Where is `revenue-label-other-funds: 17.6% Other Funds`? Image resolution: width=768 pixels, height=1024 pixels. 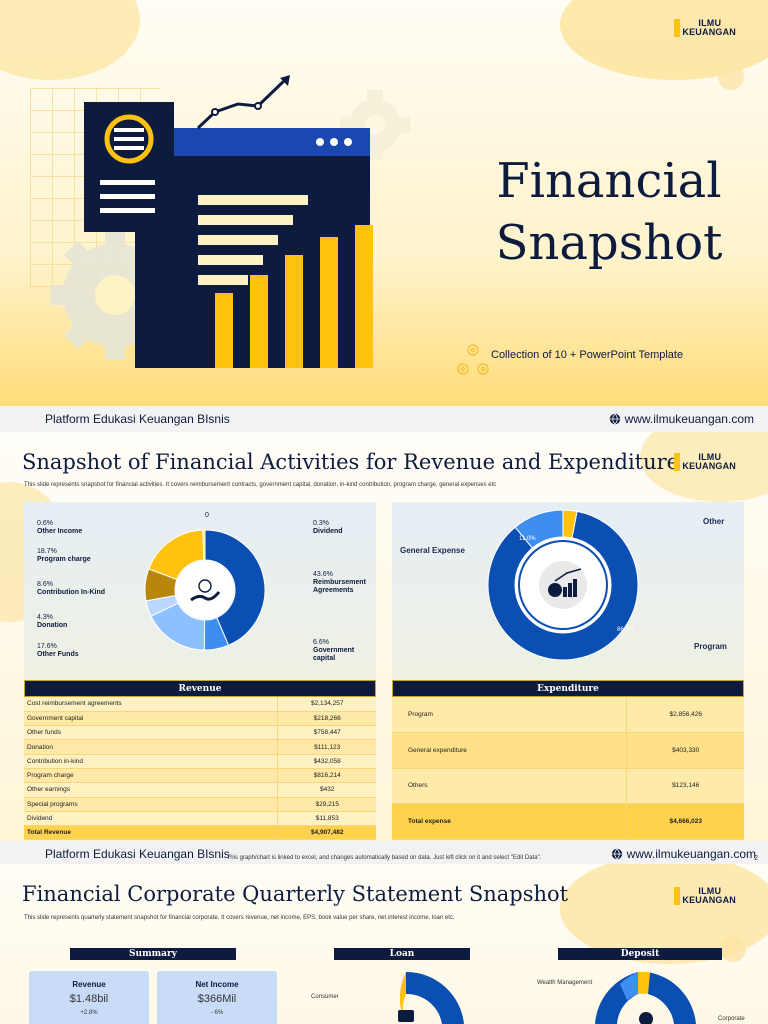 revenue-label-other-funds: 17.6% Other Funds is located at coordinates (58, 650).